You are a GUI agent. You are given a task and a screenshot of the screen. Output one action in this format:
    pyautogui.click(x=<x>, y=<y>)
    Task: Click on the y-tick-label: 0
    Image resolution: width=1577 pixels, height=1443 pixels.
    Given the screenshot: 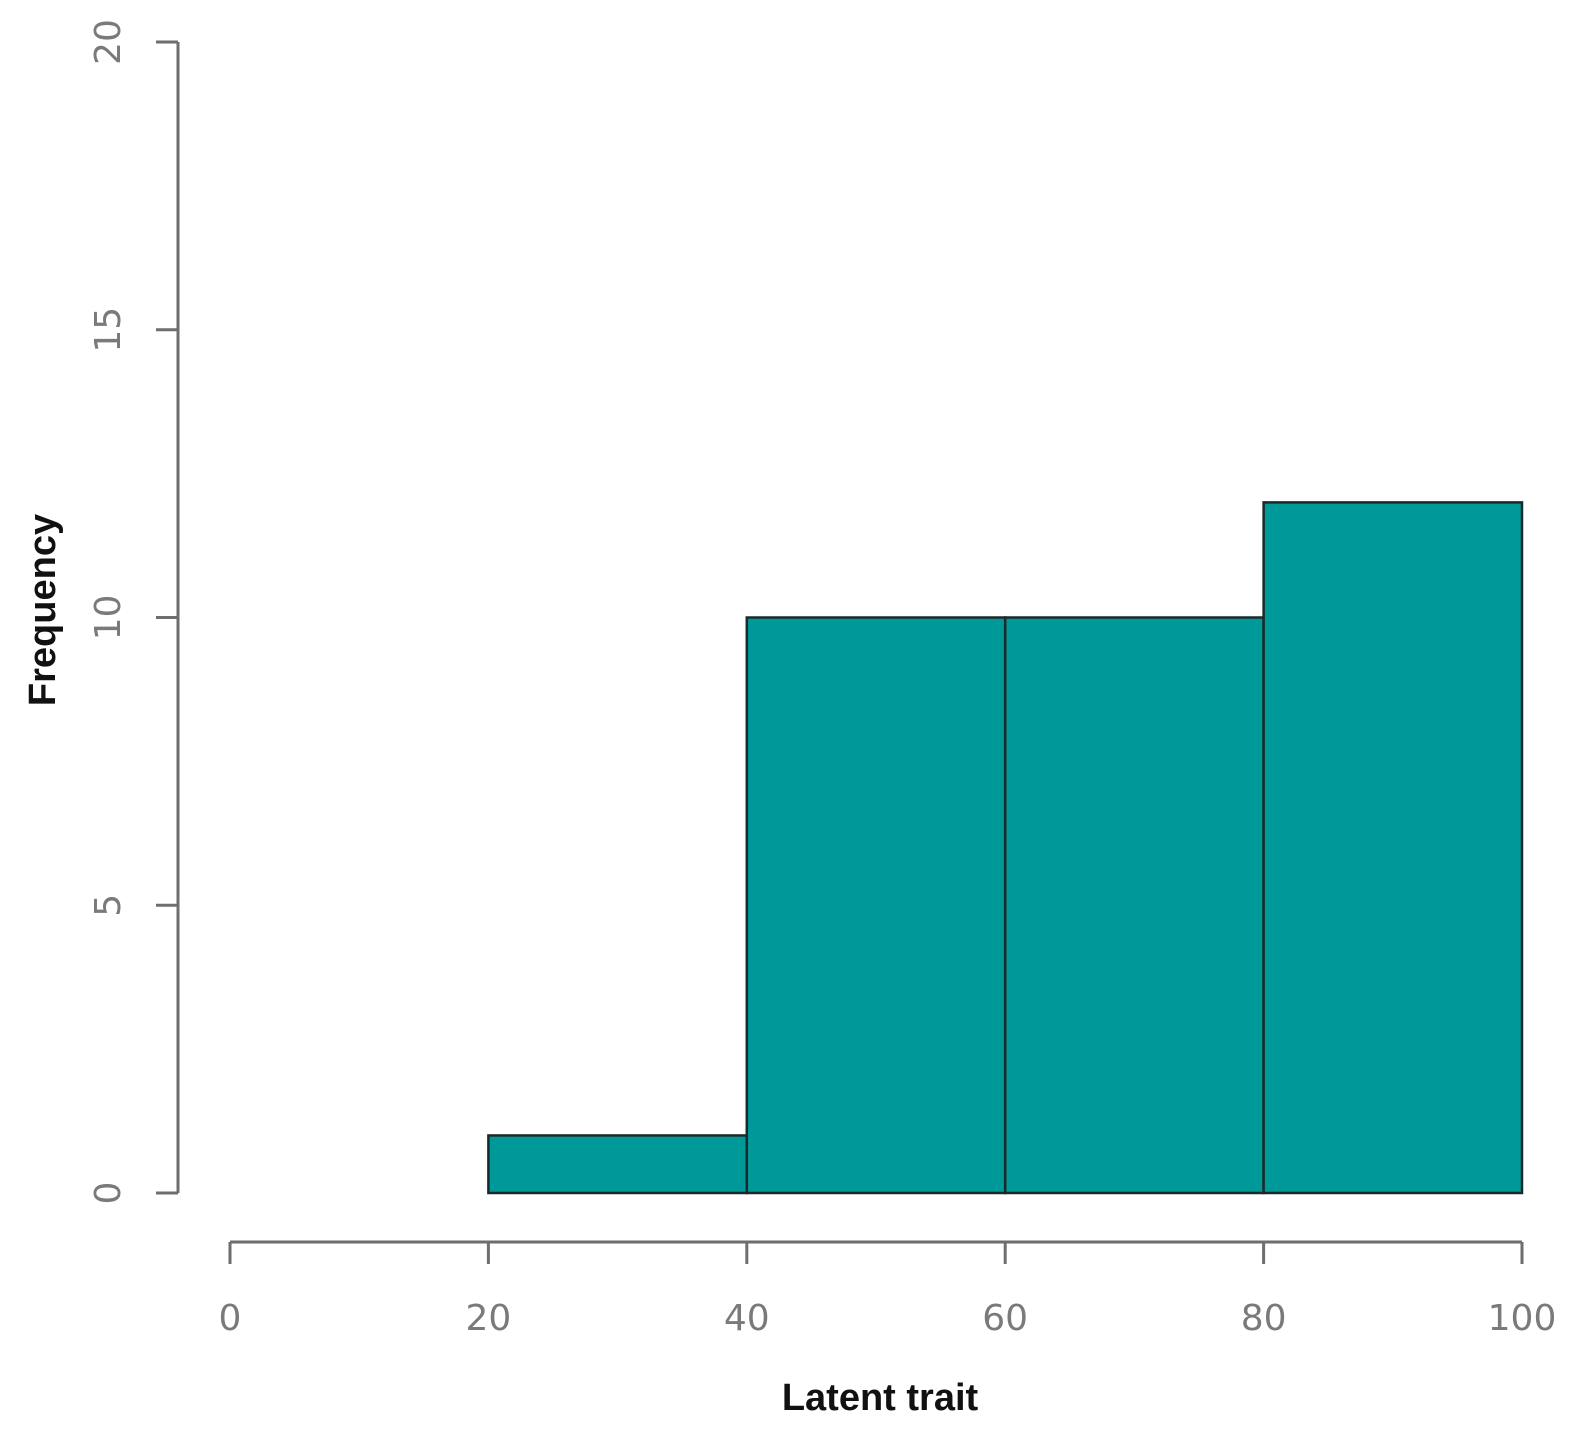 What is the action you would take?
    pyautogui.click(x=108, y=1193)
    